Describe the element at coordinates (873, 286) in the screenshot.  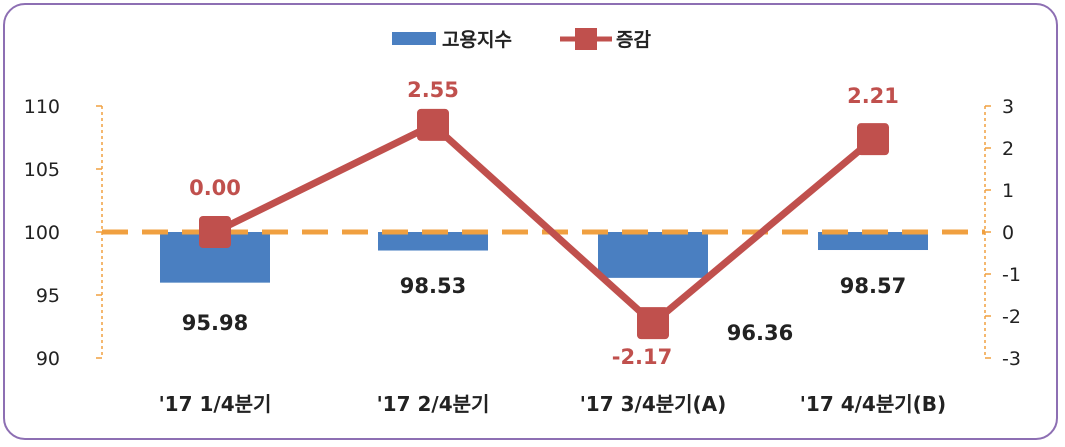
I see `bar-data-label: 98.57` at that location.